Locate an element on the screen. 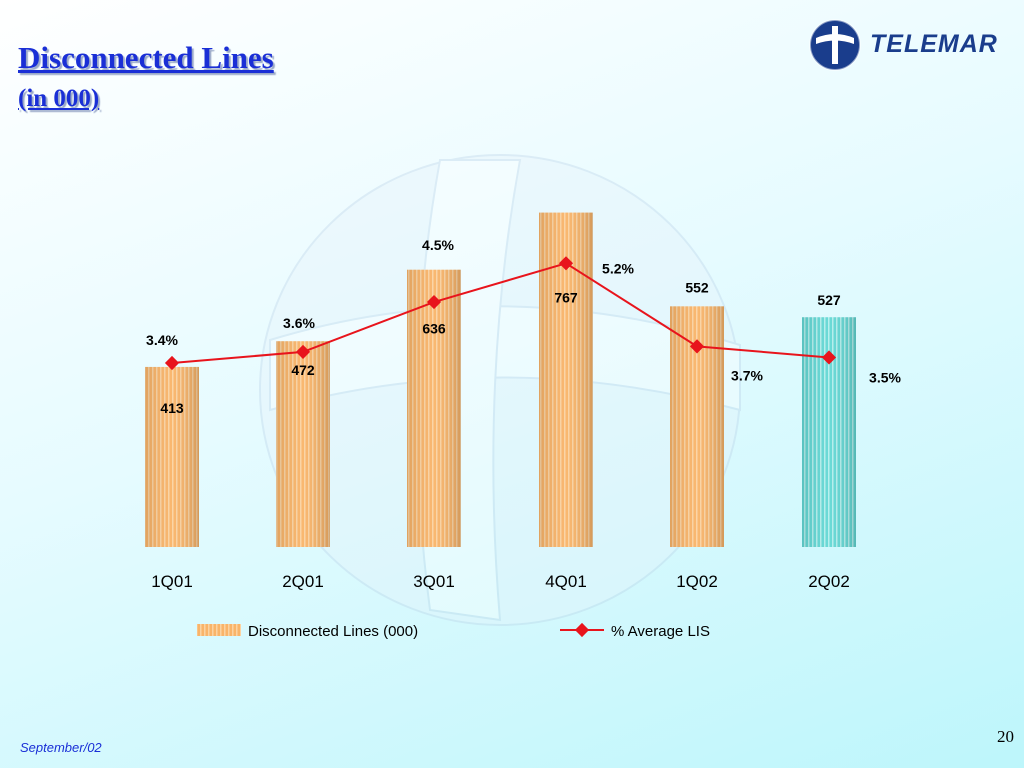  avg-lis-point-1q01 is located at coordinates (172, 363).